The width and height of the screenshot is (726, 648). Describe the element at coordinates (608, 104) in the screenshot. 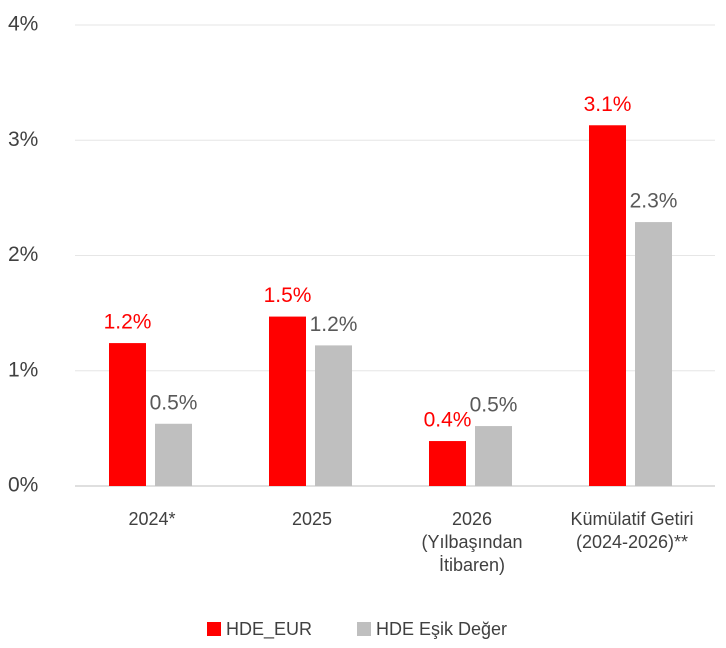

I see `data-label: 3.1%` at that location.